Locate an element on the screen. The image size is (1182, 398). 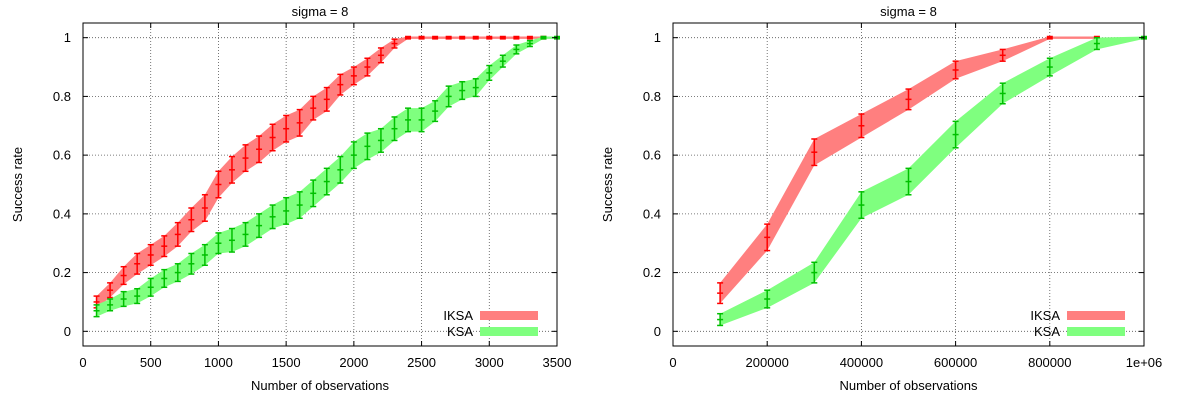
x-tick-label: 1000 is located at coordinates (218, 362).